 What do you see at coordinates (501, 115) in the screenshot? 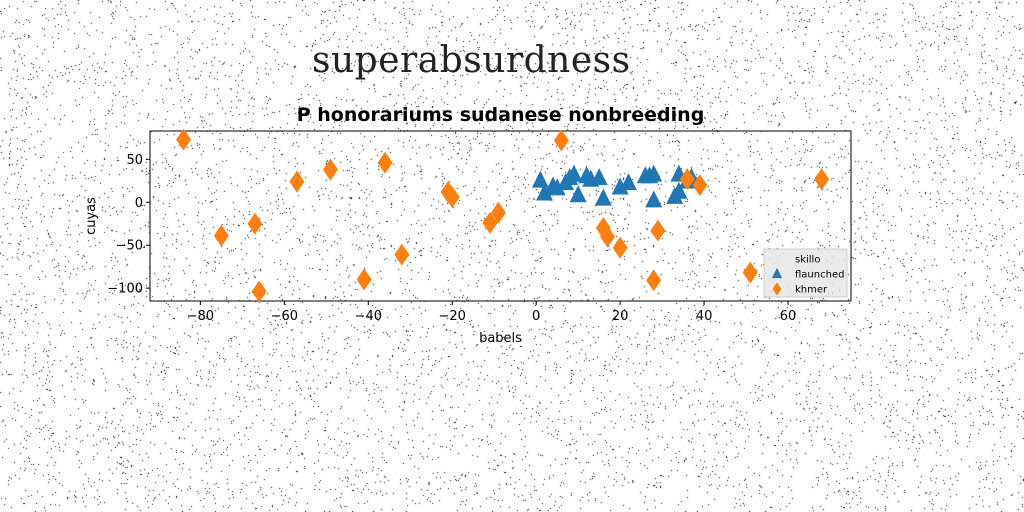
I see `chart-title: P honorariums sudanese nonbreeding` at bounding box center [501, 115].